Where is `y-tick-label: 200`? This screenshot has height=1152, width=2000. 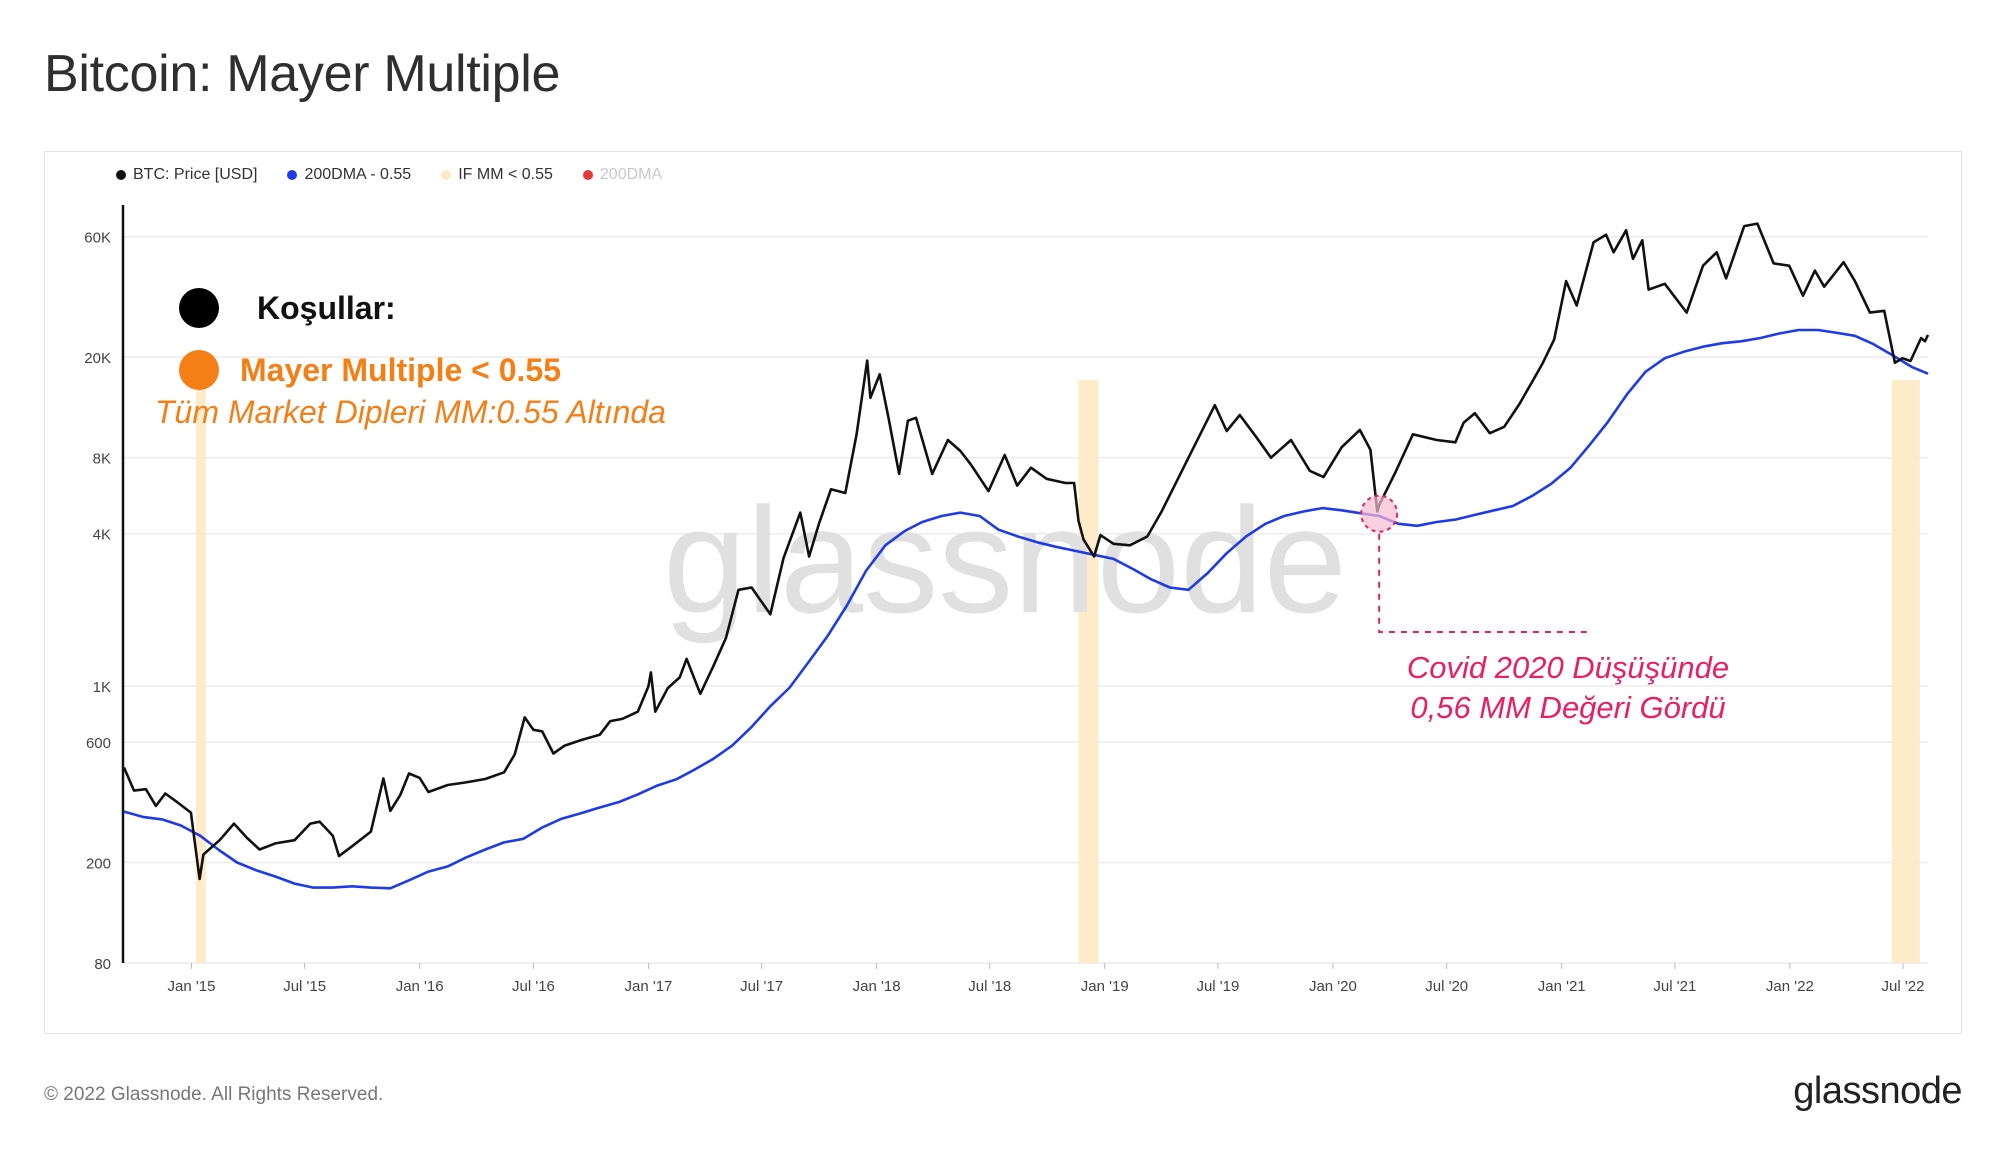
y-tick-label: 200 is located at coordinates (98, 863).